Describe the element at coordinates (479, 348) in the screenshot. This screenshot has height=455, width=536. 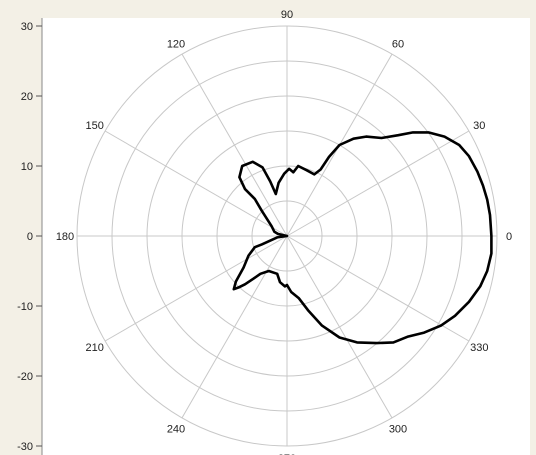
I see `angle-tick-label: 330` at that location.